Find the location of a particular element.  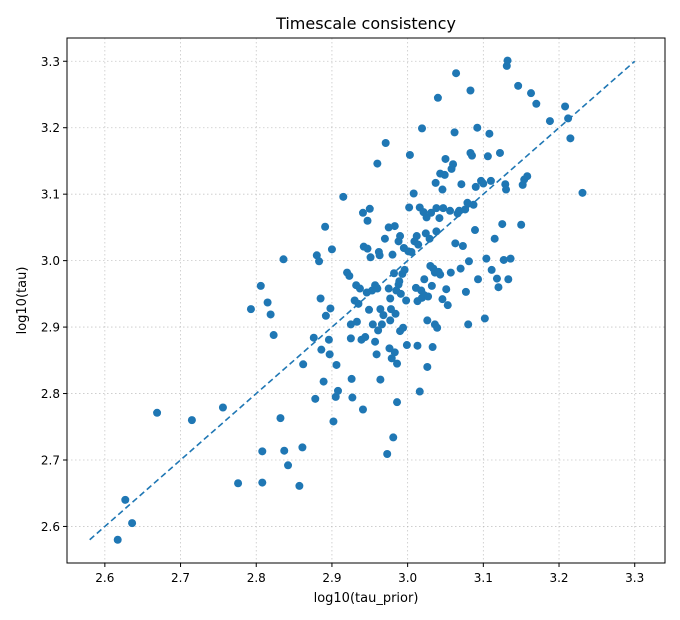

x-tick-label: 2.7 is located at coordinates (180, 578).